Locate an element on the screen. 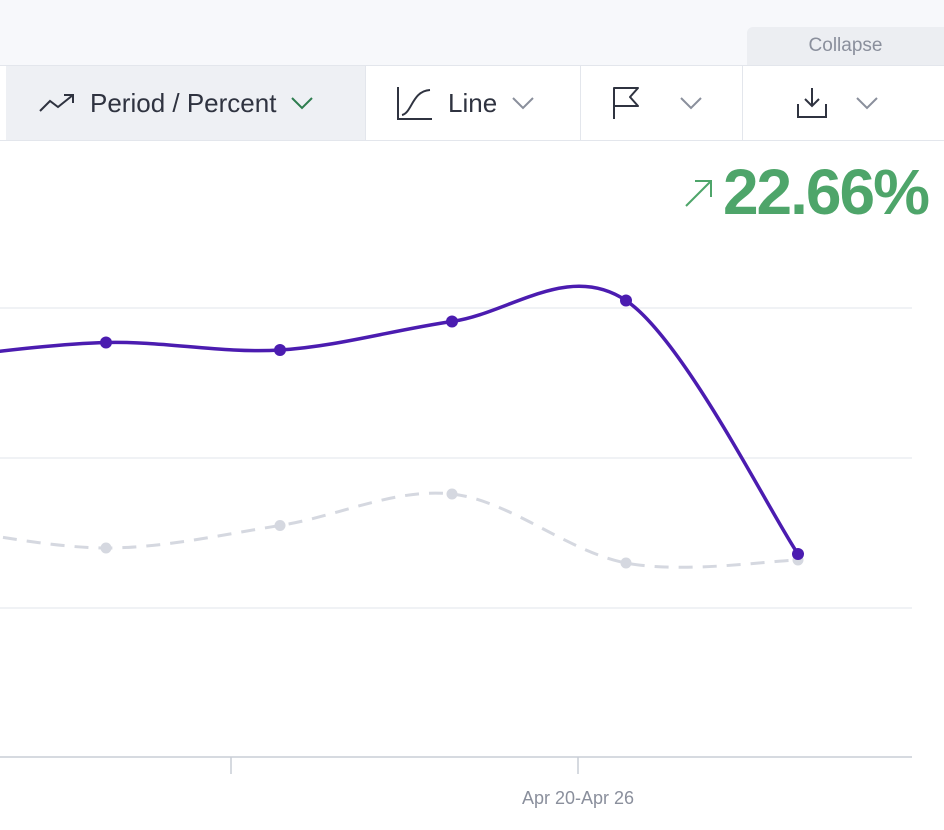 The height and width of the screenshot is (830, 944). period-percent-label: Period / Percent is located at coordinates (183, 102).